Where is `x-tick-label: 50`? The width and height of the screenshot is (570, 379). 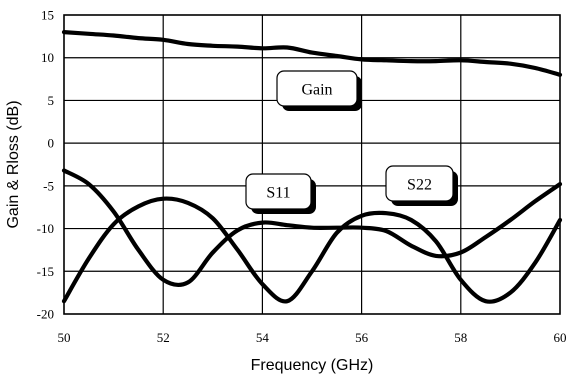 x-tick-label: 50 is located at coordinates (64, 337).